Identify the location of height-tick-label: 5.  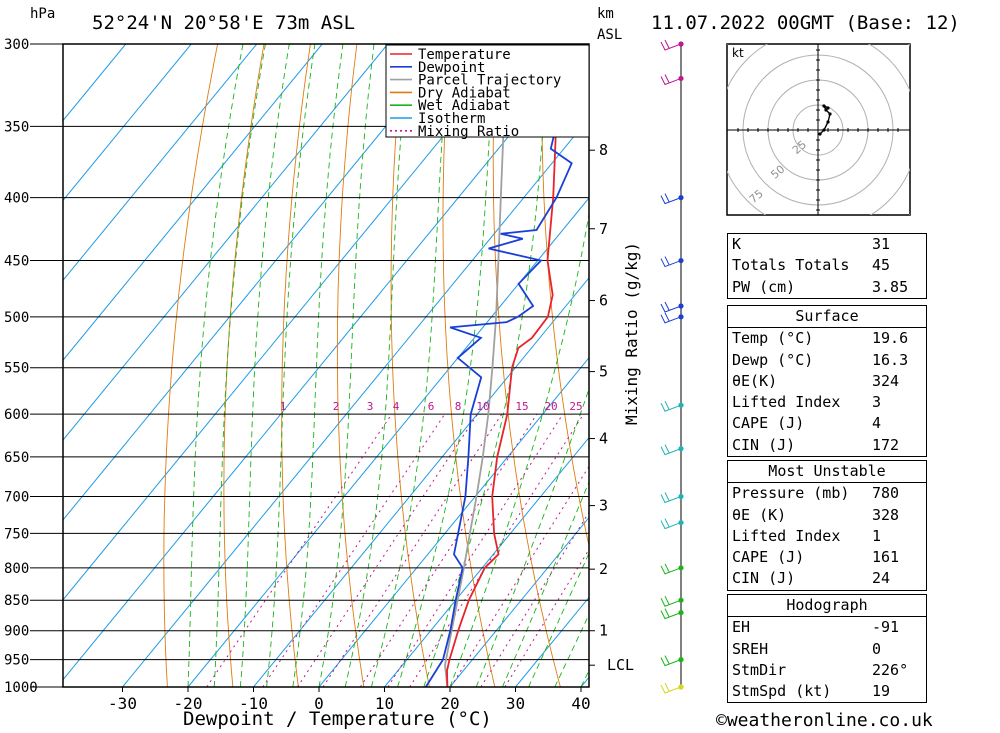
(603, 372).